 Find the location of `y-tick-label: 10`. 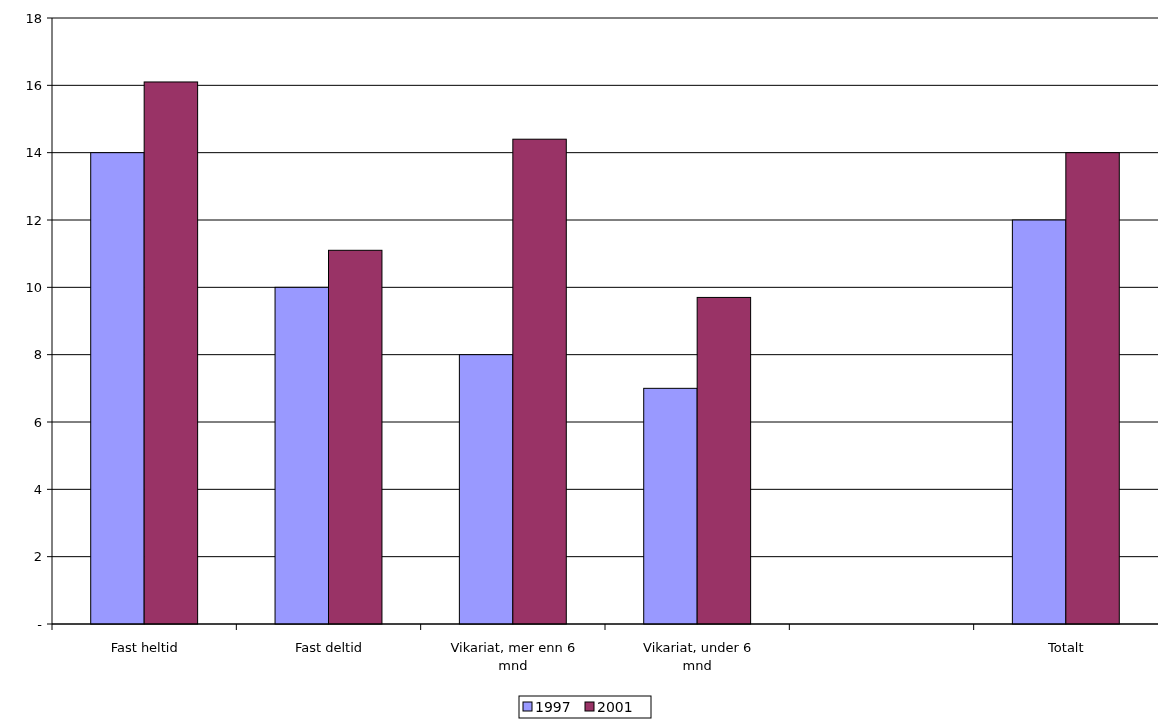

y-tick-label: 10 is located at coordinates (33, 287).